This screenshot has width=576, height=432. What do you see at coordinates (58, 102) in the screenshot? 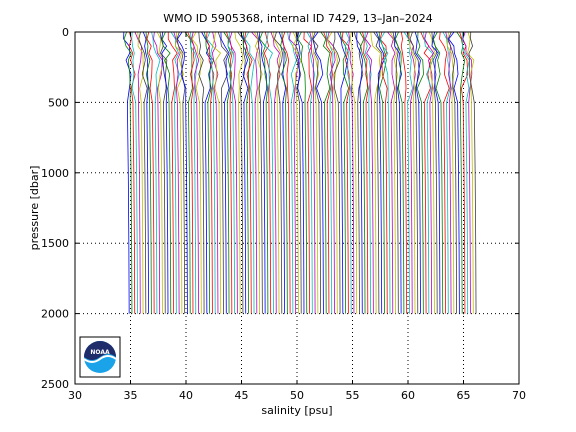
I see `y-tick-label: 500` at bounding box center [58, 102].